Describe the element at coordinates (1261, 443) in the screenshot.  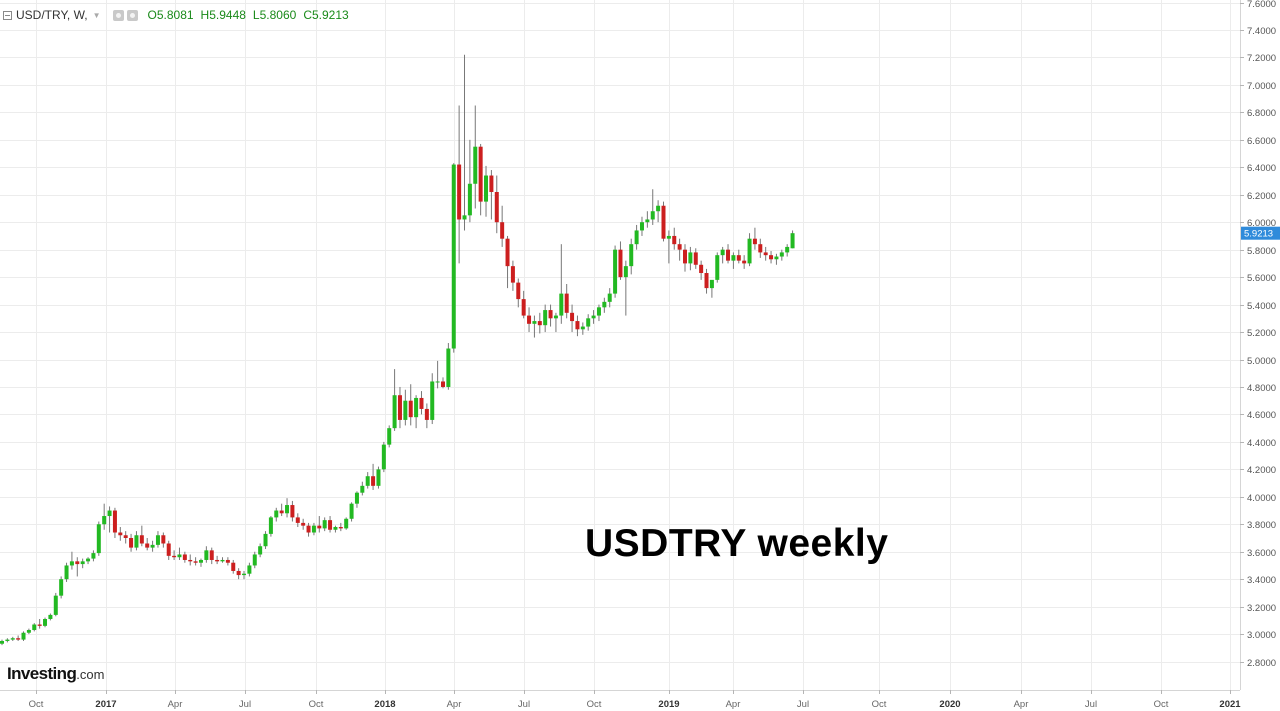
I see `y-axis-tick-label: 4.4000` at that location.